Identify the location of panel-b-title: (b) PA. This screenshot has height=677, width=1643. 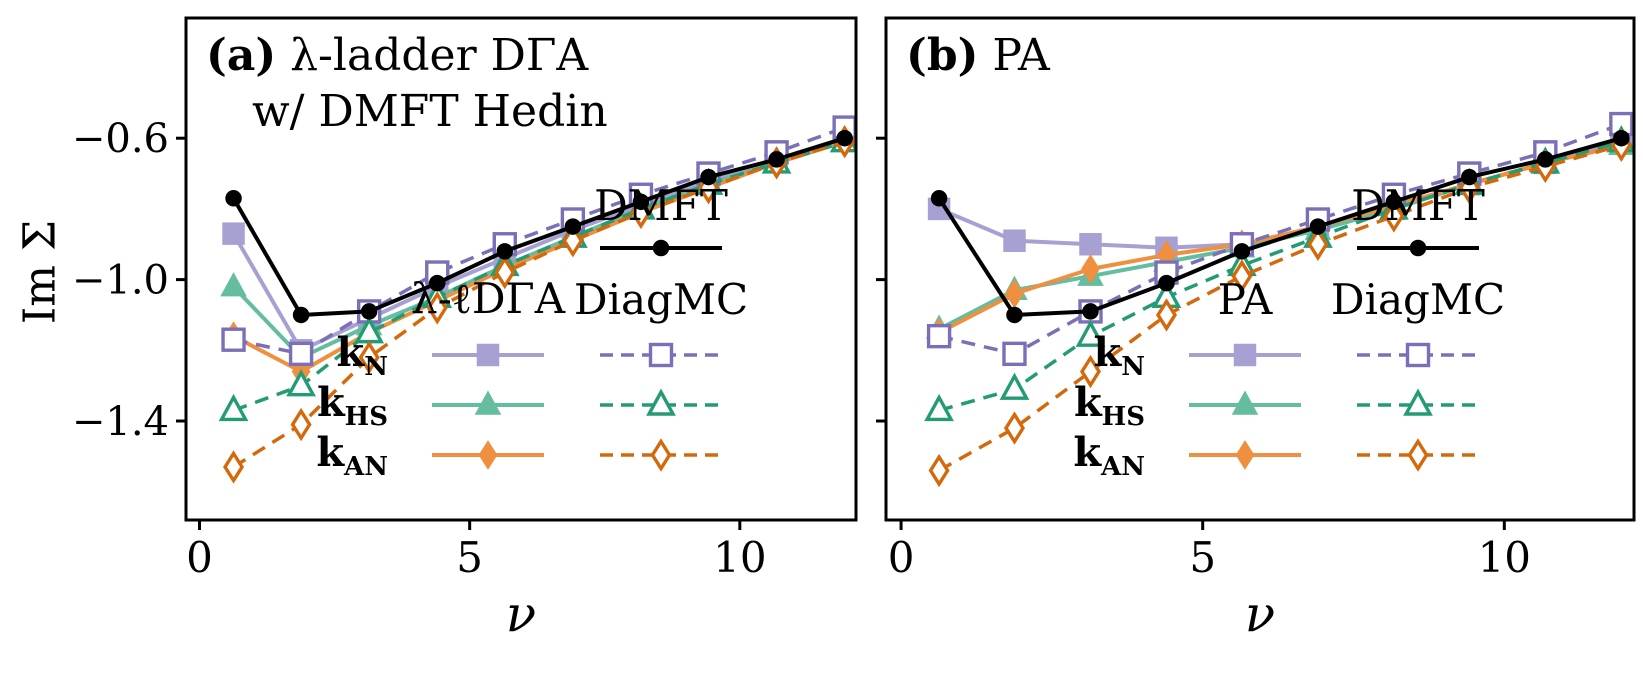
(978, 56).